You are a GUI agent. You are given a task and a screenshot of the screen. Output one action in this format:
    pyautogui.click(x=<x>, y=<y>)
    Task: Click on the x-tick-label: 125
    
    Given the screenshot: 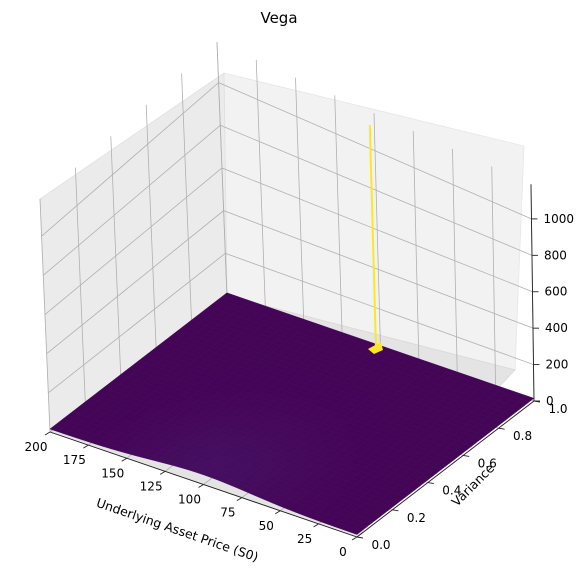 What is the action you would take?
    pyautogui.click(x=151, y=486)
    